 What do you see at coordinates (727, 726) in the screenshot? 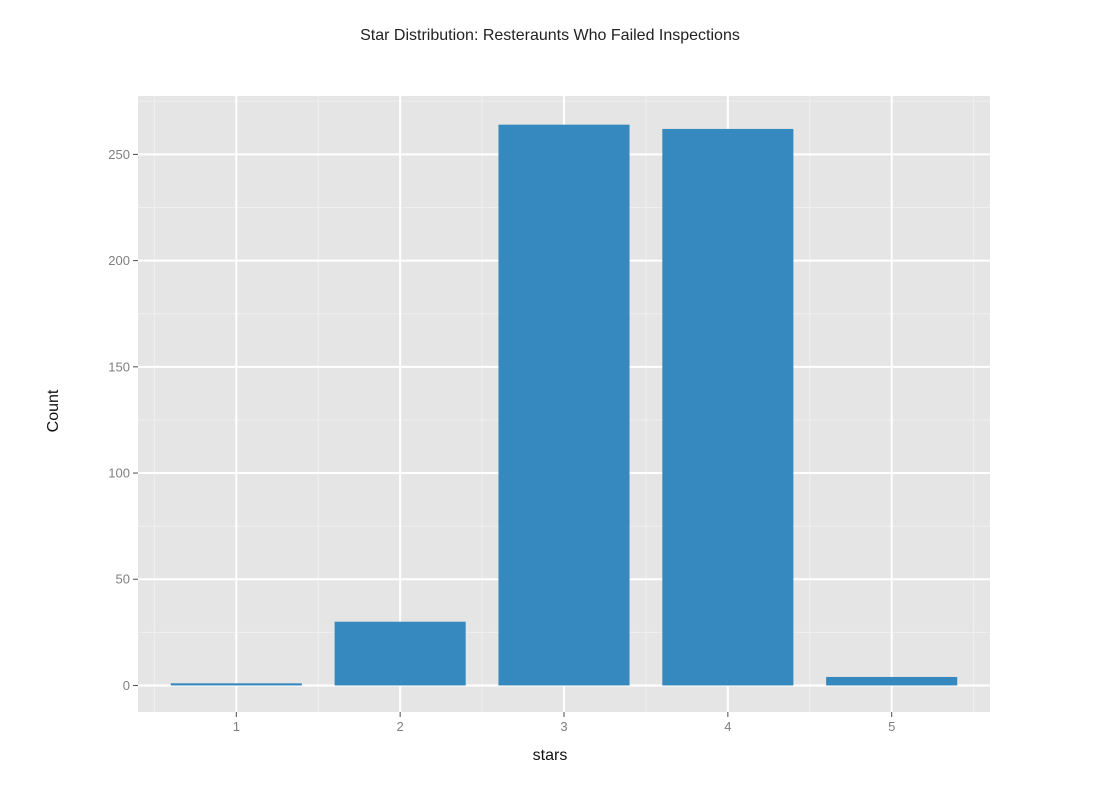
I see `x-tick-label: 4` at bounding box center [727, 726].